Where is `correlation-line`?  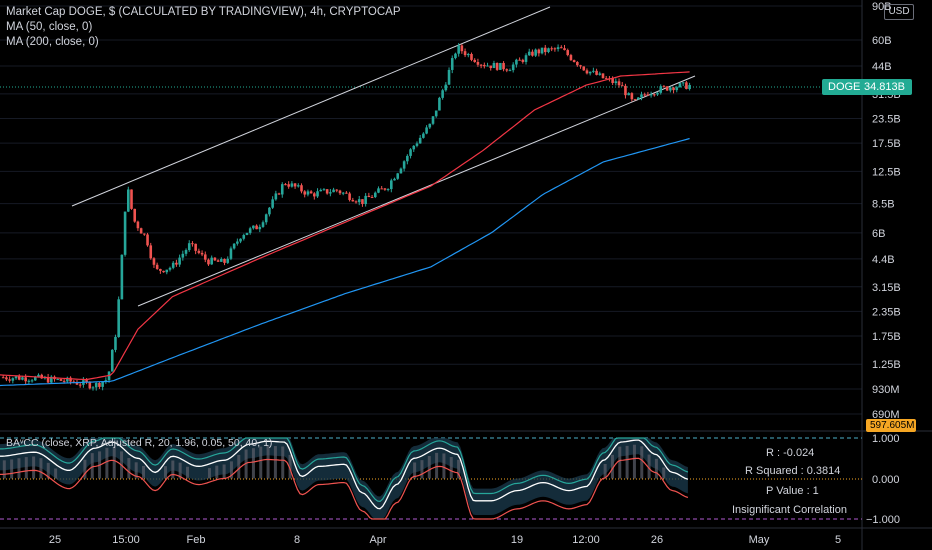
correlation-line is located at coordinates (344, 474).